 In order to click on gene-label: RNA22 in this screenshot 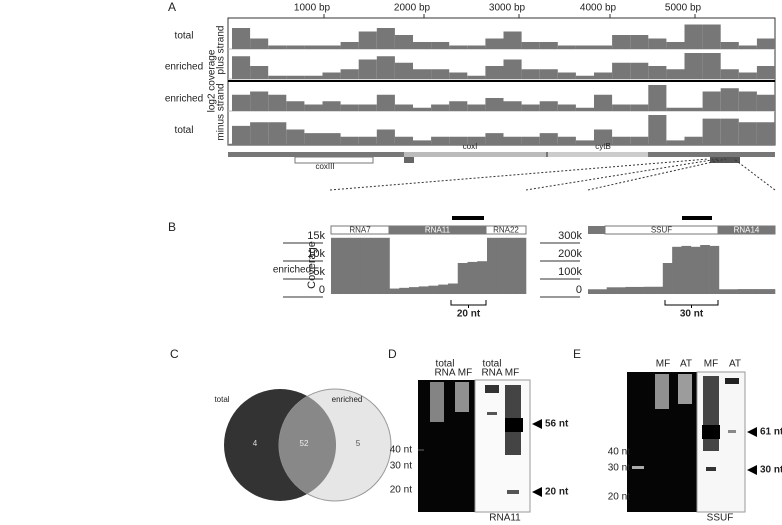, I will do `click(506, 230)`.